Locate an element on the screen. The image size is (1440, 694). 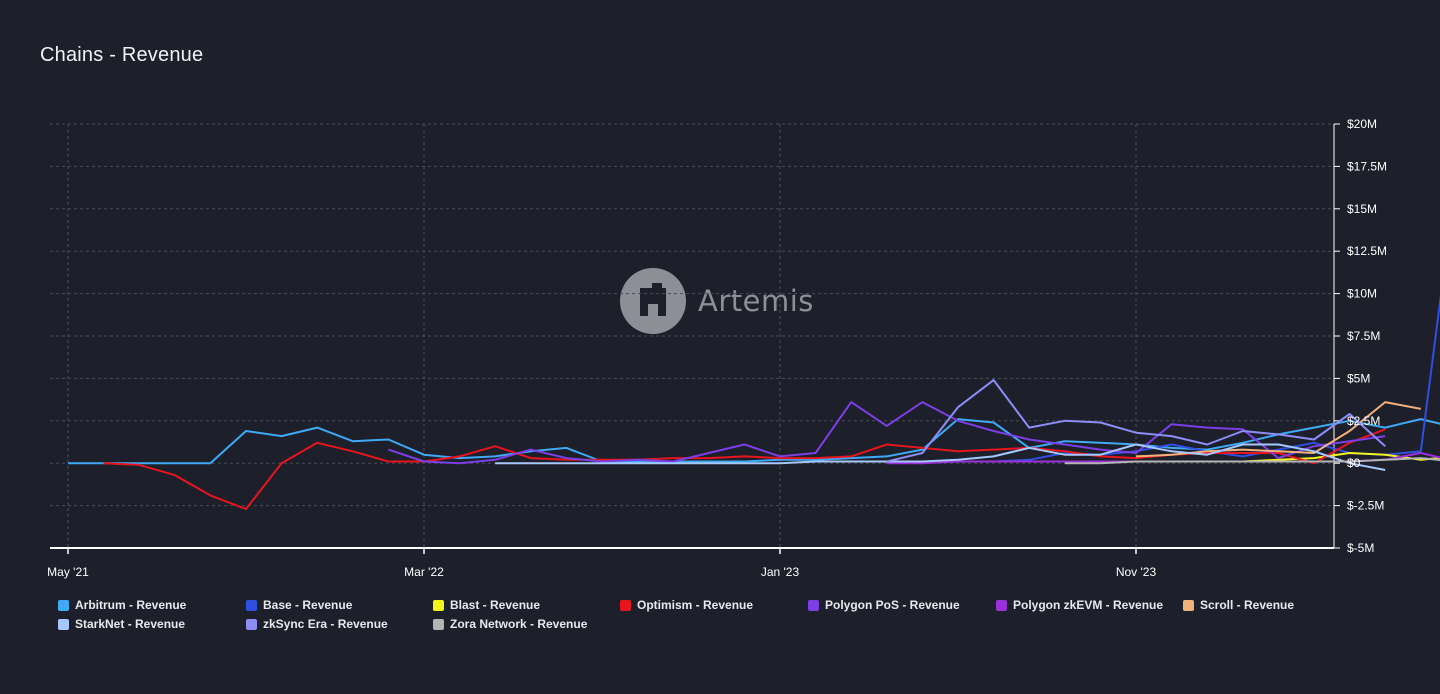
series-line-polygon-pos-revenue is located at coordinates (887, 433).